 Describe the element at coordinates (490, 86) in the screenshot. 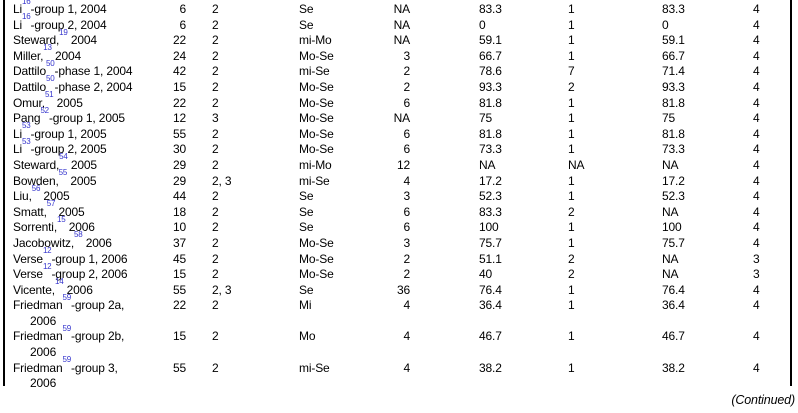

I see `response-rate-cell: 93.3` at that location.